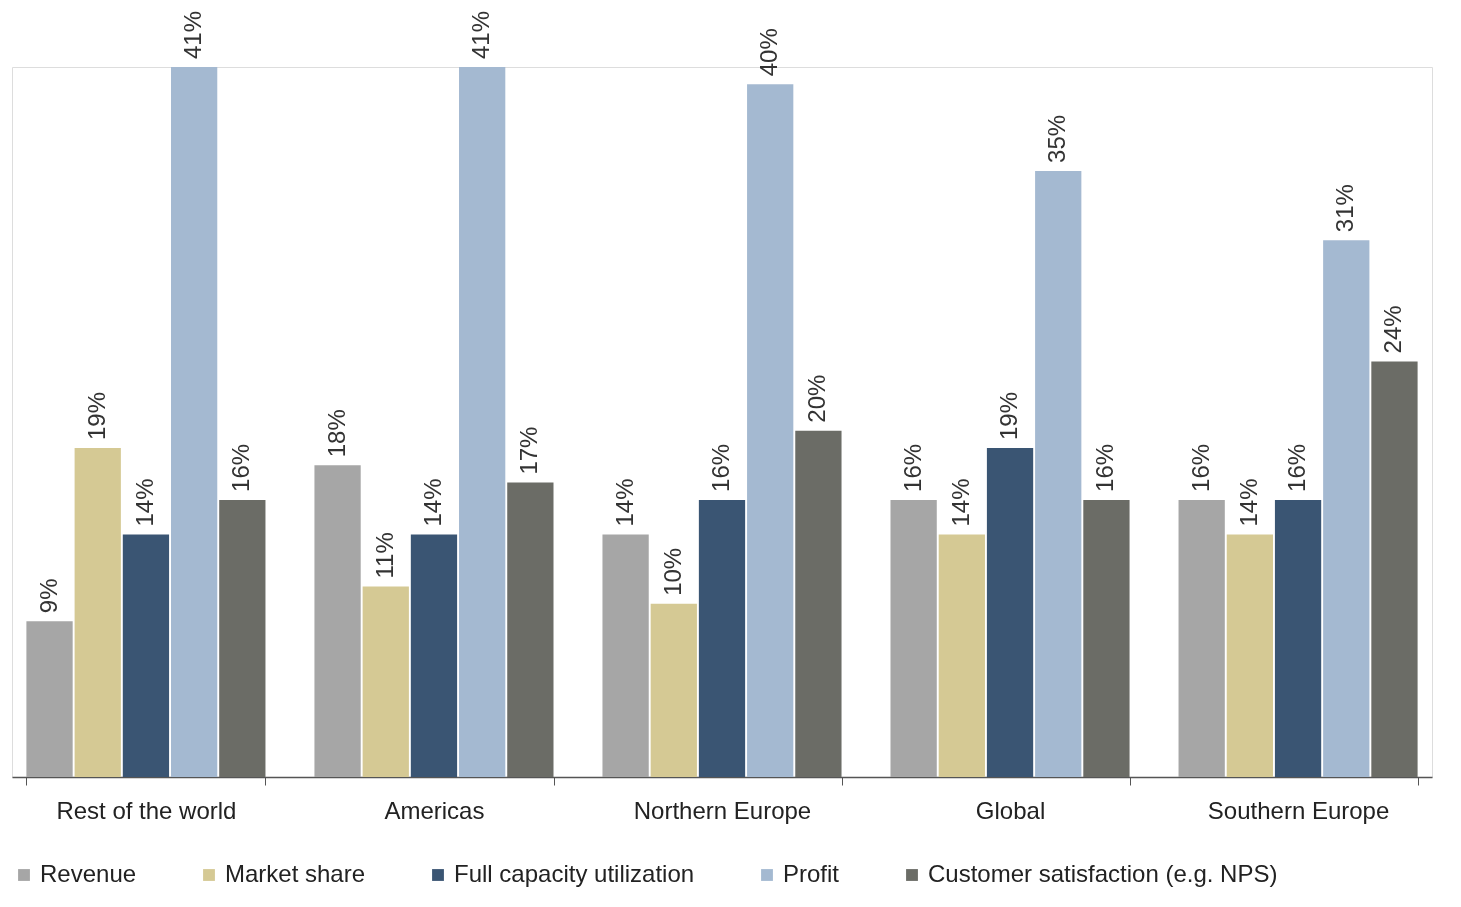 The width and height of the screenshot is (1461, 907). What do you see at coordinates (672, 571) in the screenshot?
I see `data-label: 10%` at bounding box center [672, 571].